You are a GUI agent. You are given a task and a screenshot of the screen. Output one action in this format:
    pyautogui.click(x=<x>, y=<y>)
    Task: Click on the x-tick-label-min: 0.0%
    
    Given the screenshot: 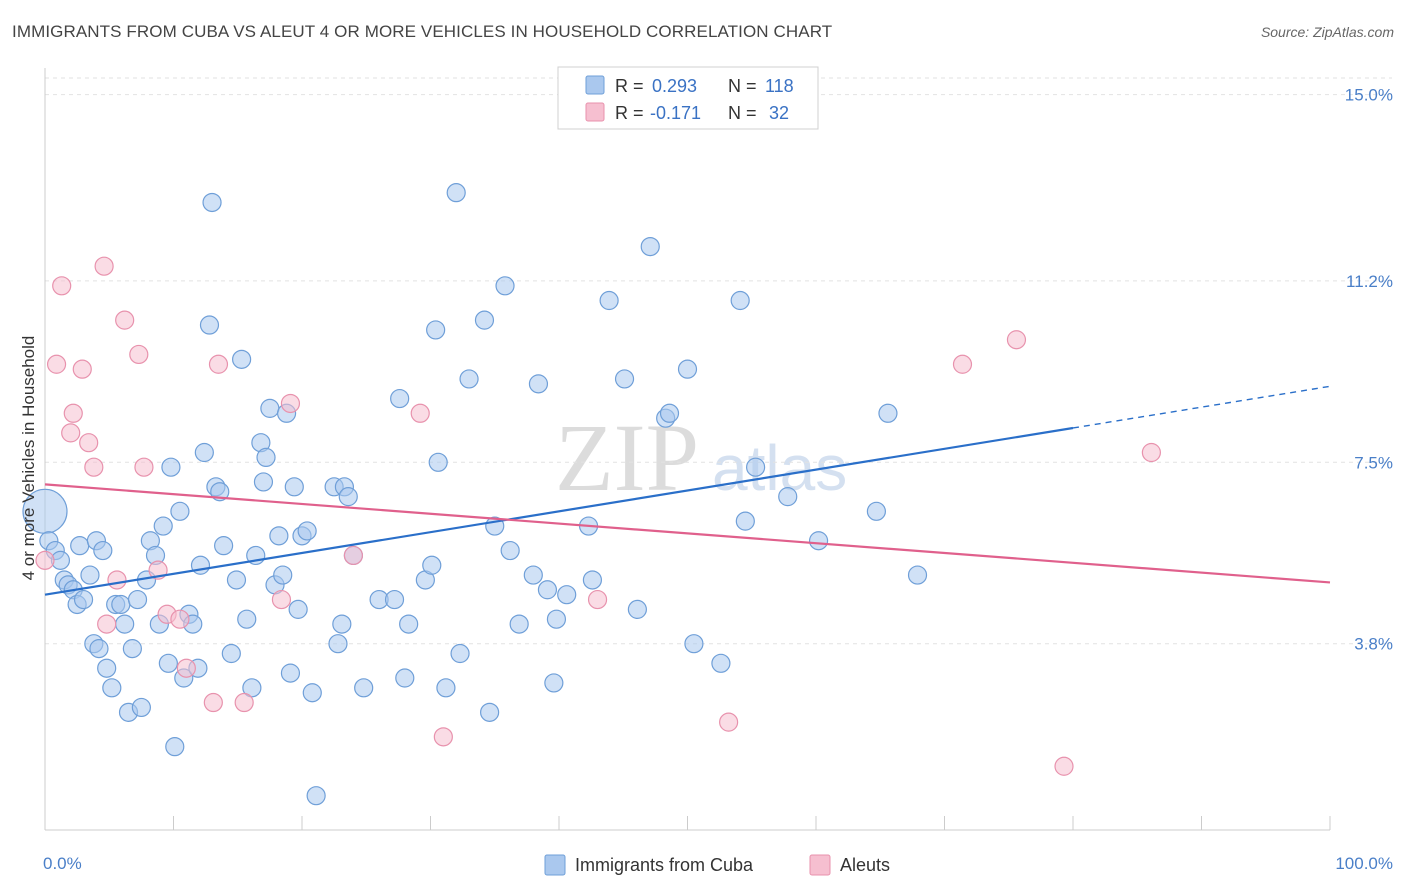 What is the action you would take?
    pyautogui.click(x=62, y=863)
    